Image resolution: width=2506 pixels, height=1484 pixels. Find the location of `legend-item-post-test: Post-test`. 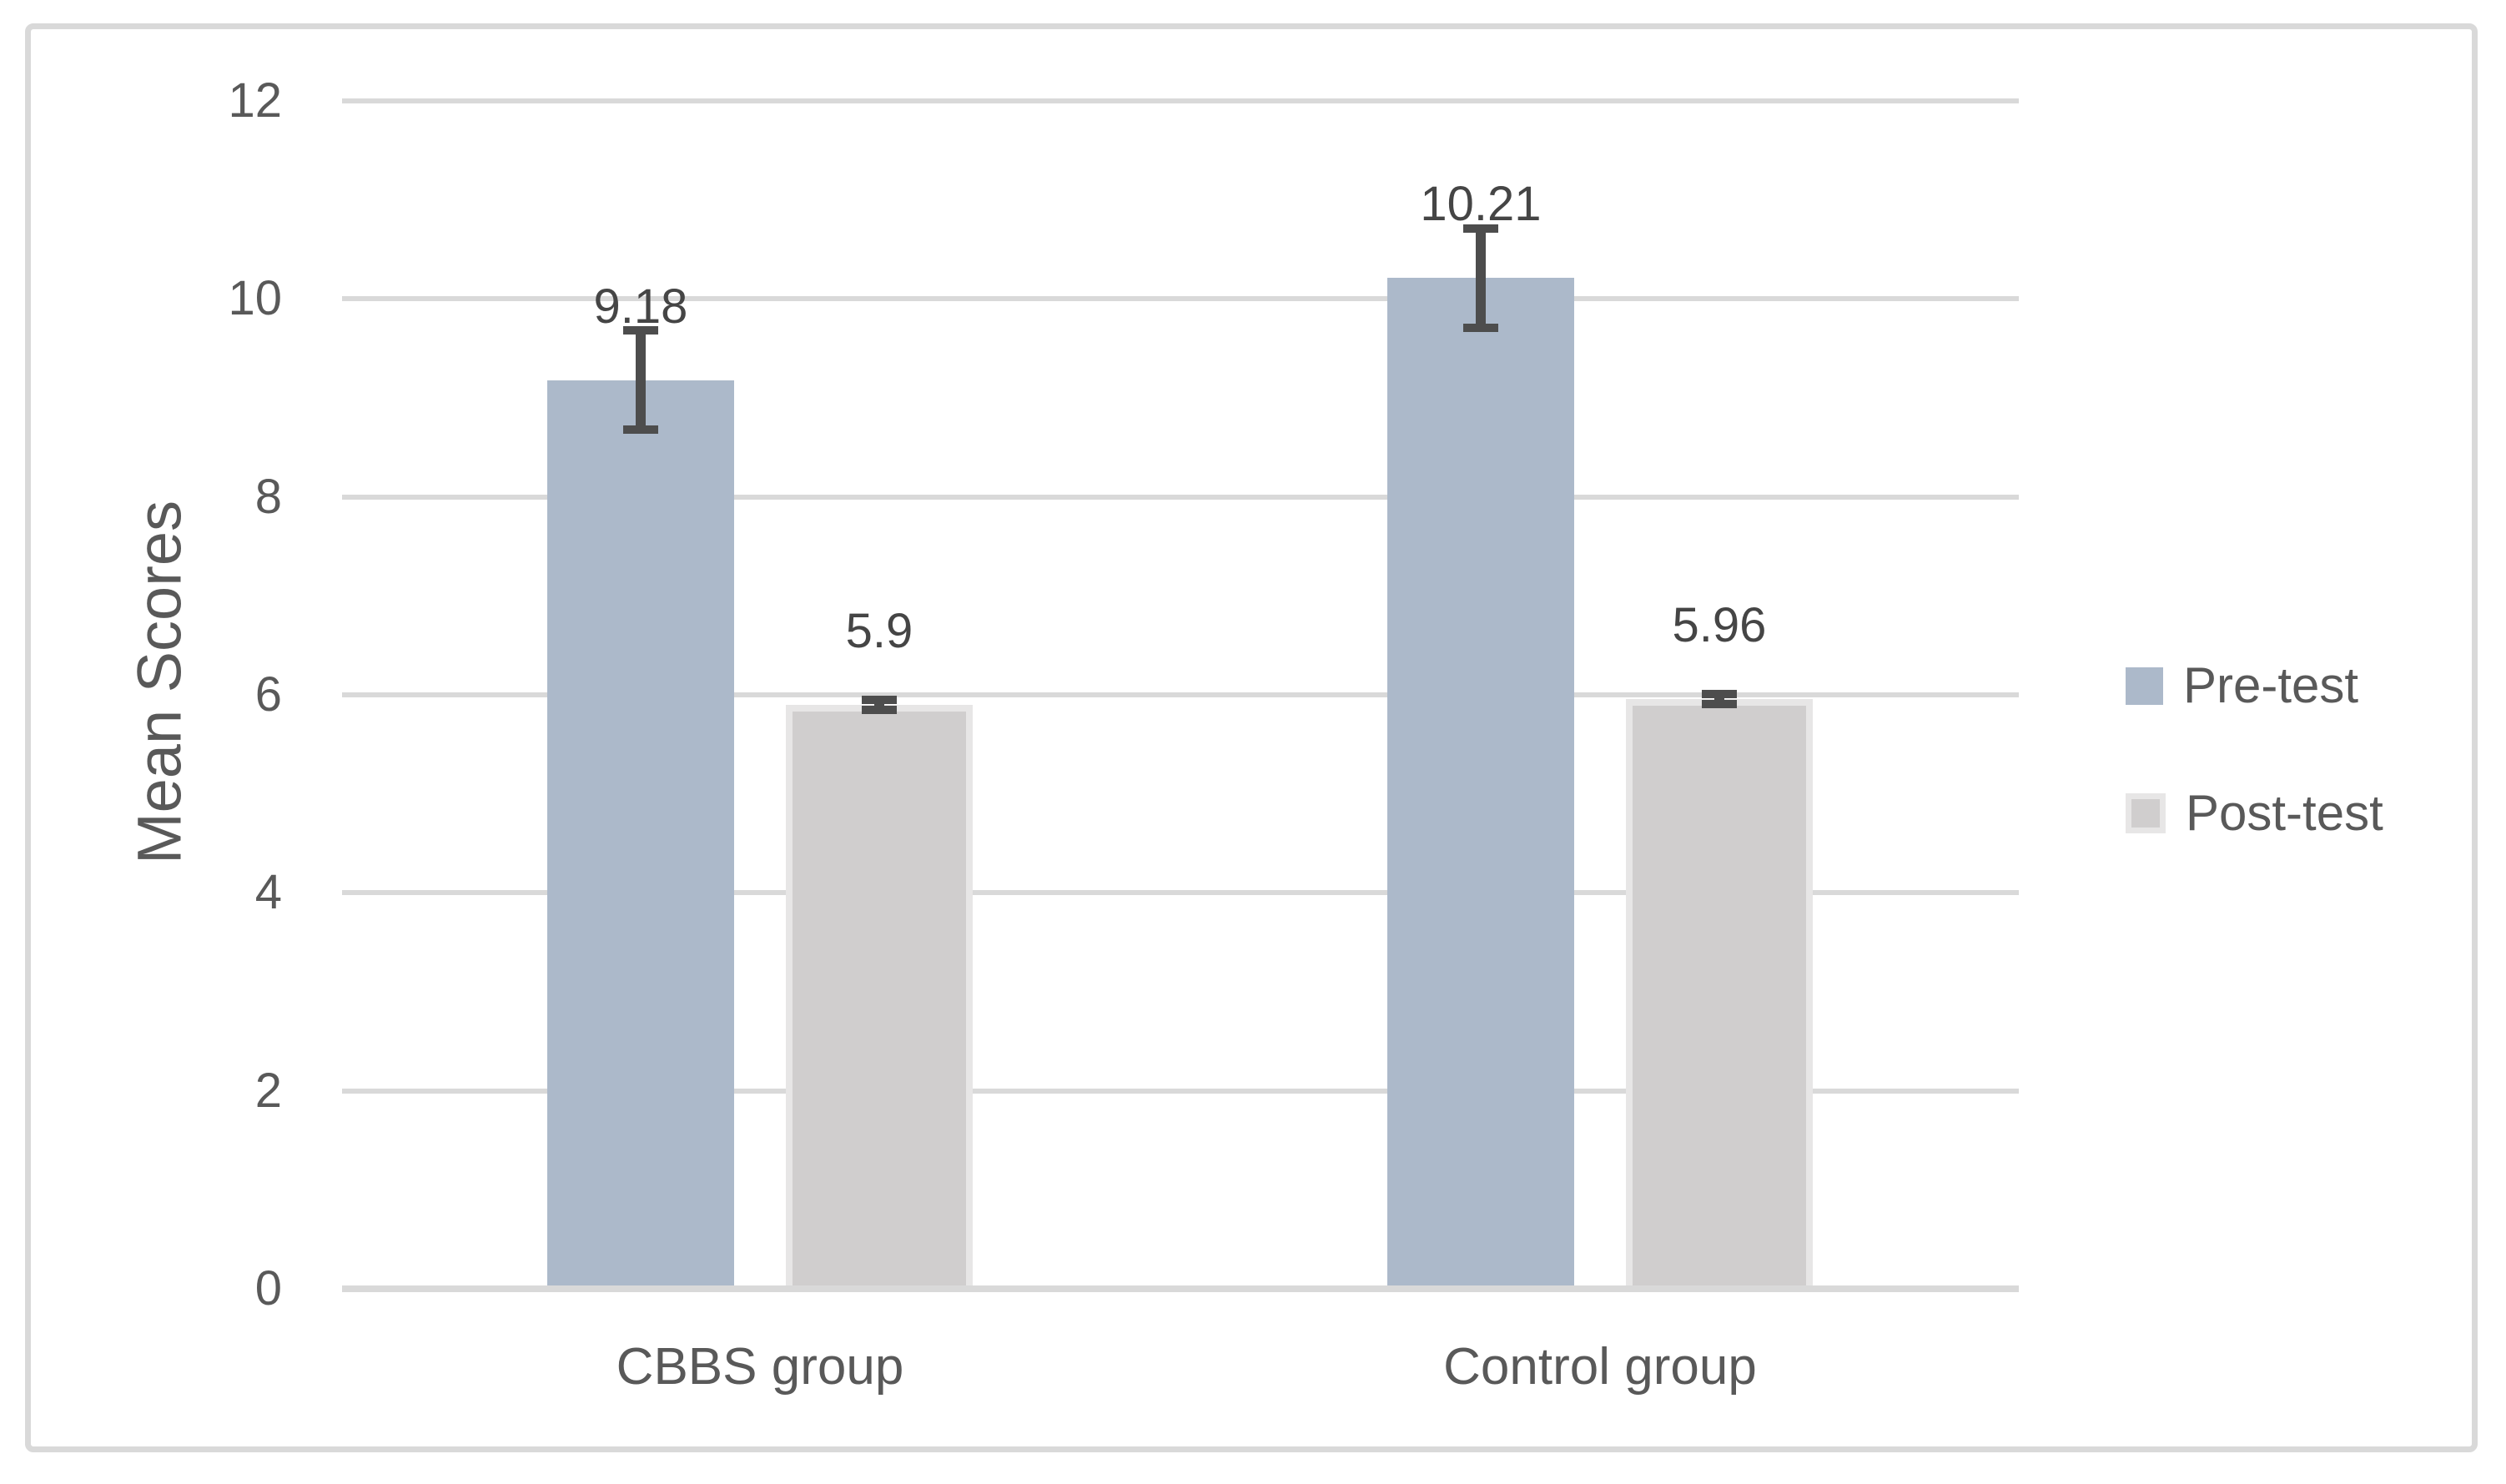

legend-item-post-test: Post-test is located at coordinates (2254, 813).